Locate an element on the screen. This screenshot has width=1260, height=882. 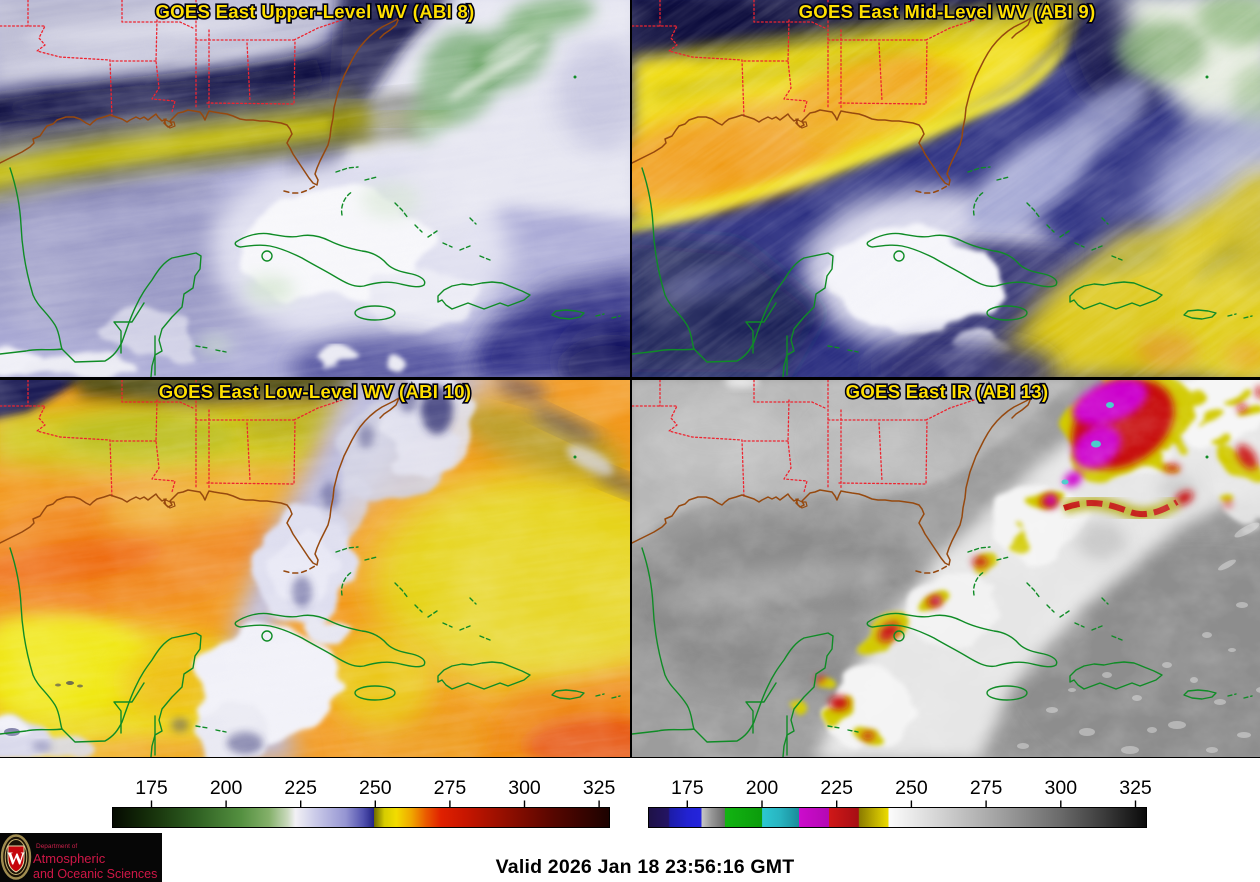
svg-text: Atmospheric is located at coordinates (69, 858).